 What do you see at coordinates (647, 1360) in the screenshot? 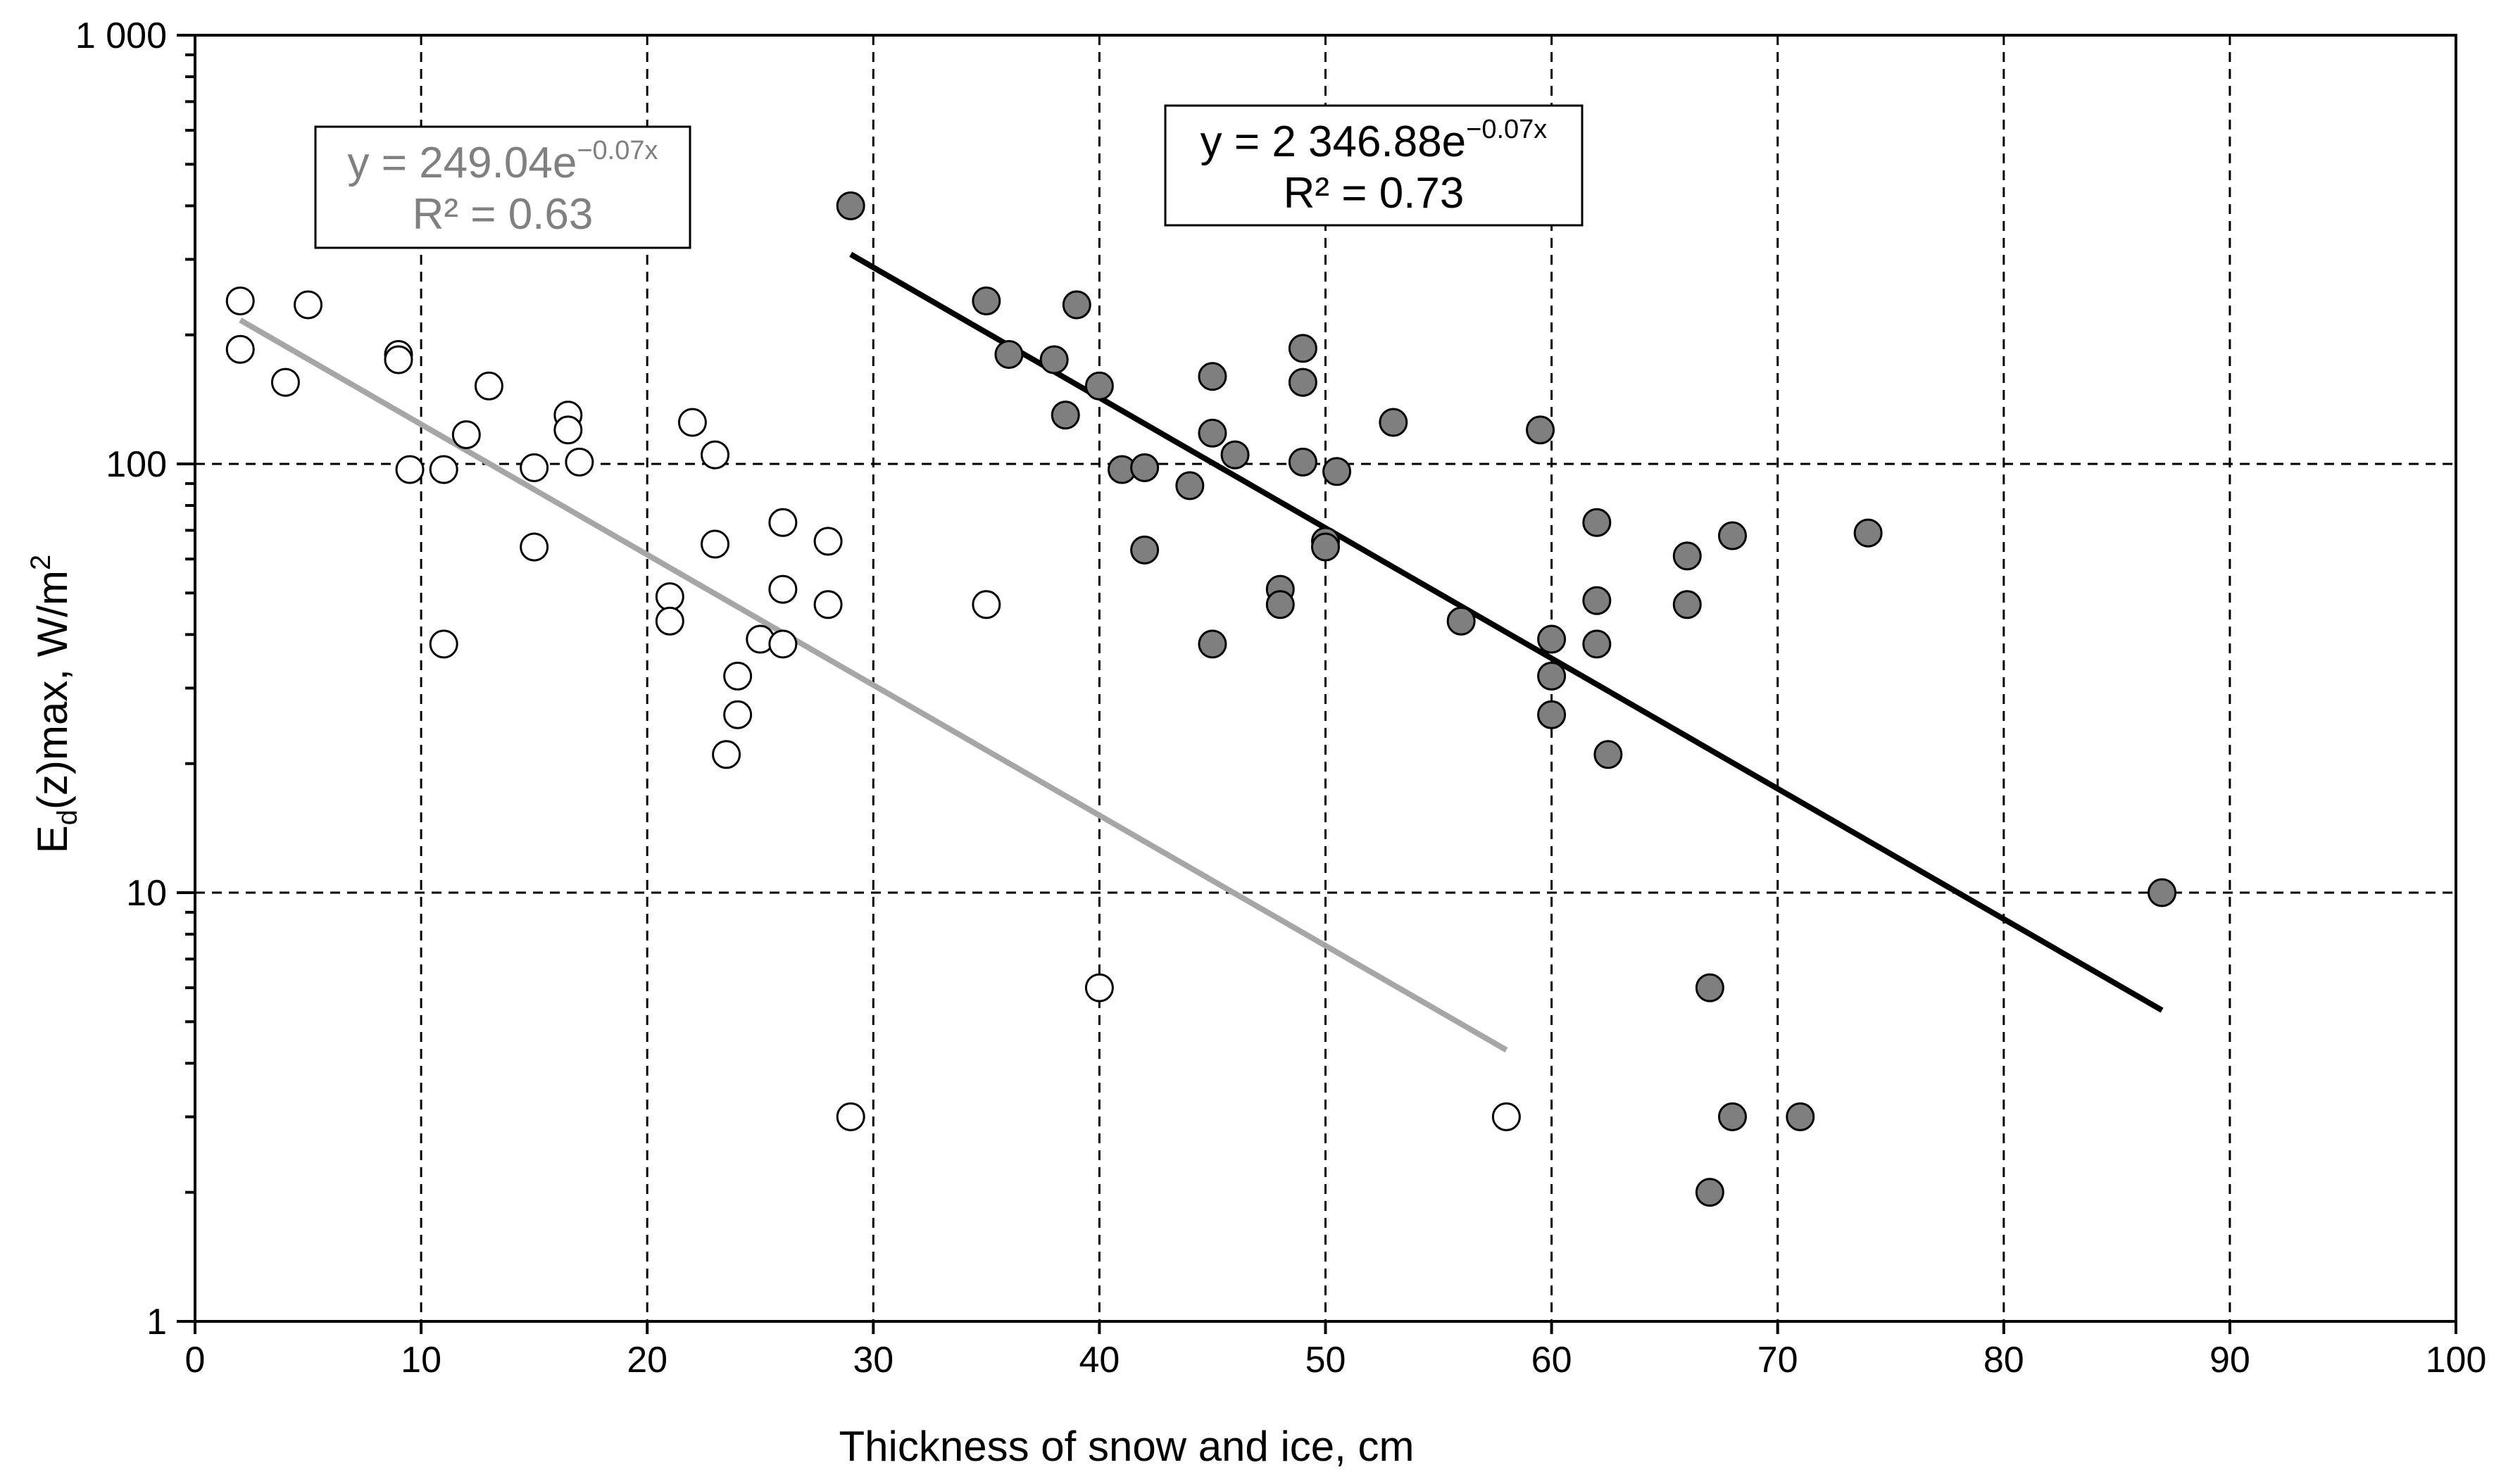
I see `x-tick-label: 20` at bounding box center [647, 1360].